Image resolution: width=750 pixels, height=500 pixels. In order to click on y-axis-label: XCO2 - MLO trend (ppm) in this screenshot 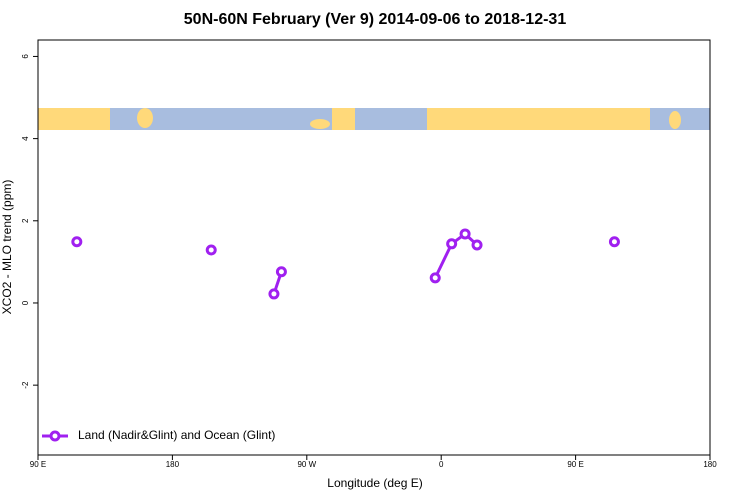, I will do `click(7, 247)`.